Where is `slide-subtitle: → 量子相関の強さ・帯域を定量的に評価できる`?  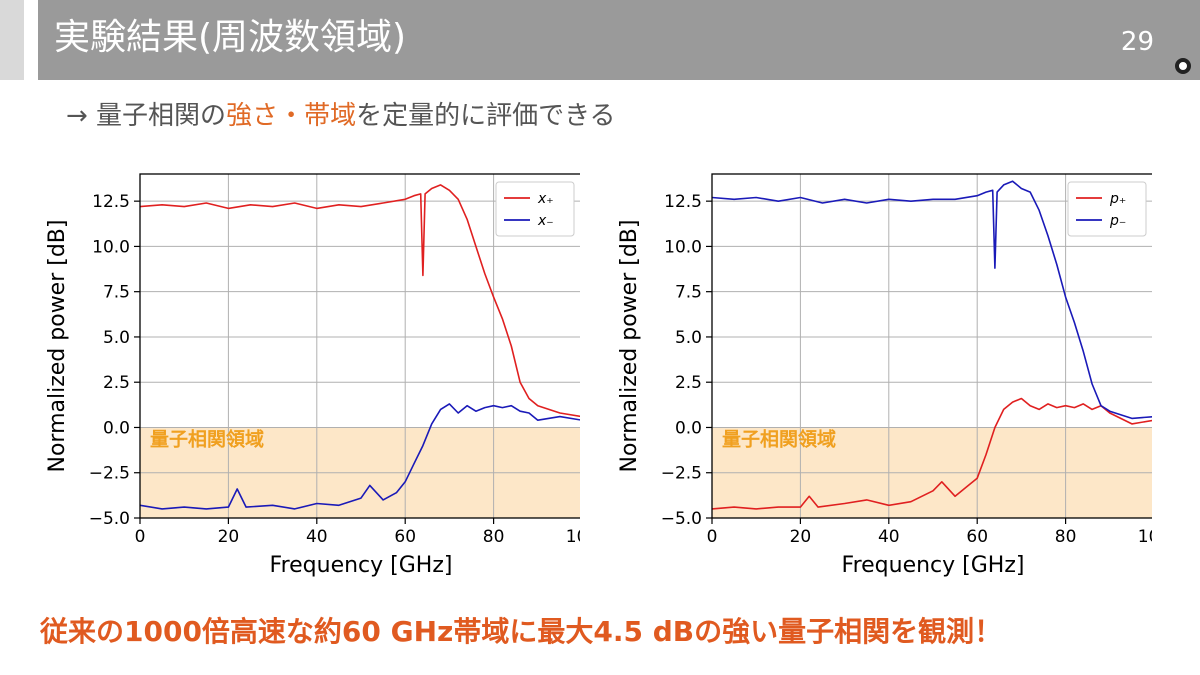 slide-subtitle: → 量子相関の強さ・帯域を定量的に評価できる is located at coordinates (341, 116).